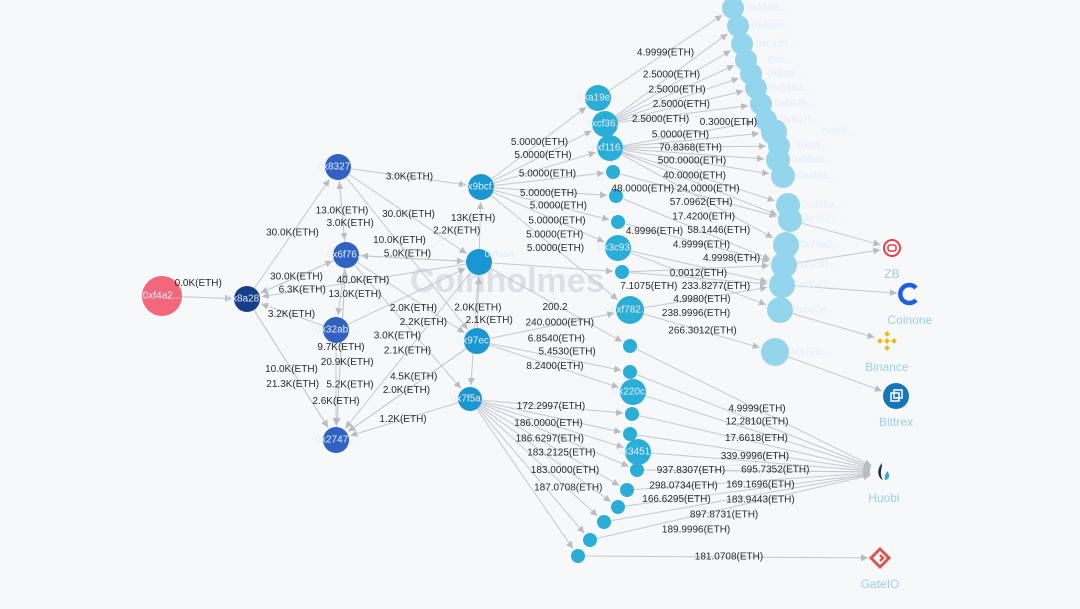 Image resolution: width=1080 pixels, height=609 pixels. What do you see at coordinates (675, 92) in the screenshot?
I see `edge-d2-e4` at bounding box center [675, 92].